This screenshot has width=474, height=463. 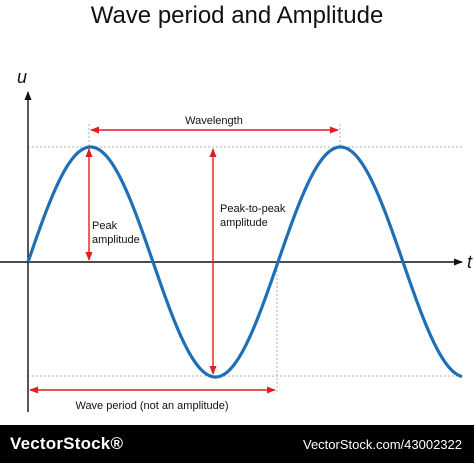 I want to click on x-axis-label: t, so click(x=470, y=262).